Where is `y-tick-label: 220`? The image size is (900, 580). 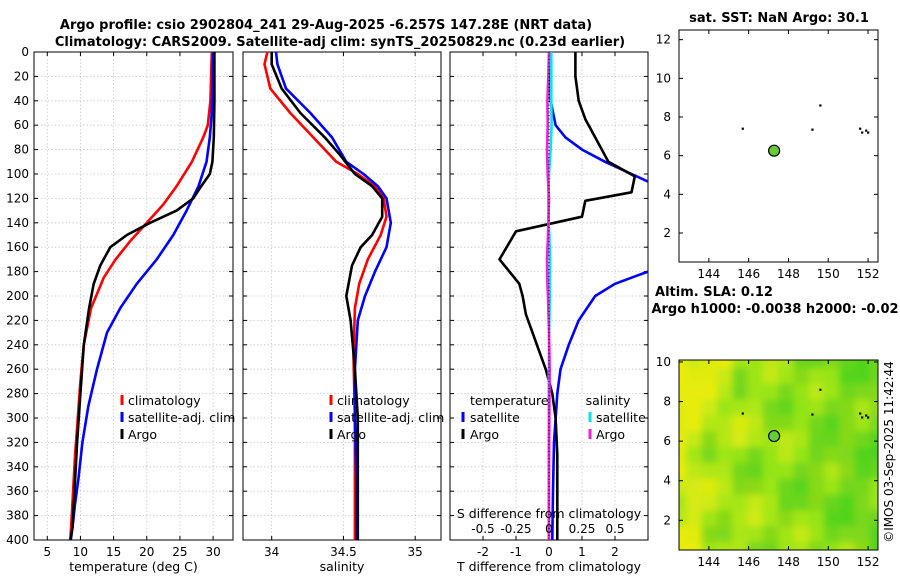
y-tick-label: 220 is located at coordinates (17, 320).